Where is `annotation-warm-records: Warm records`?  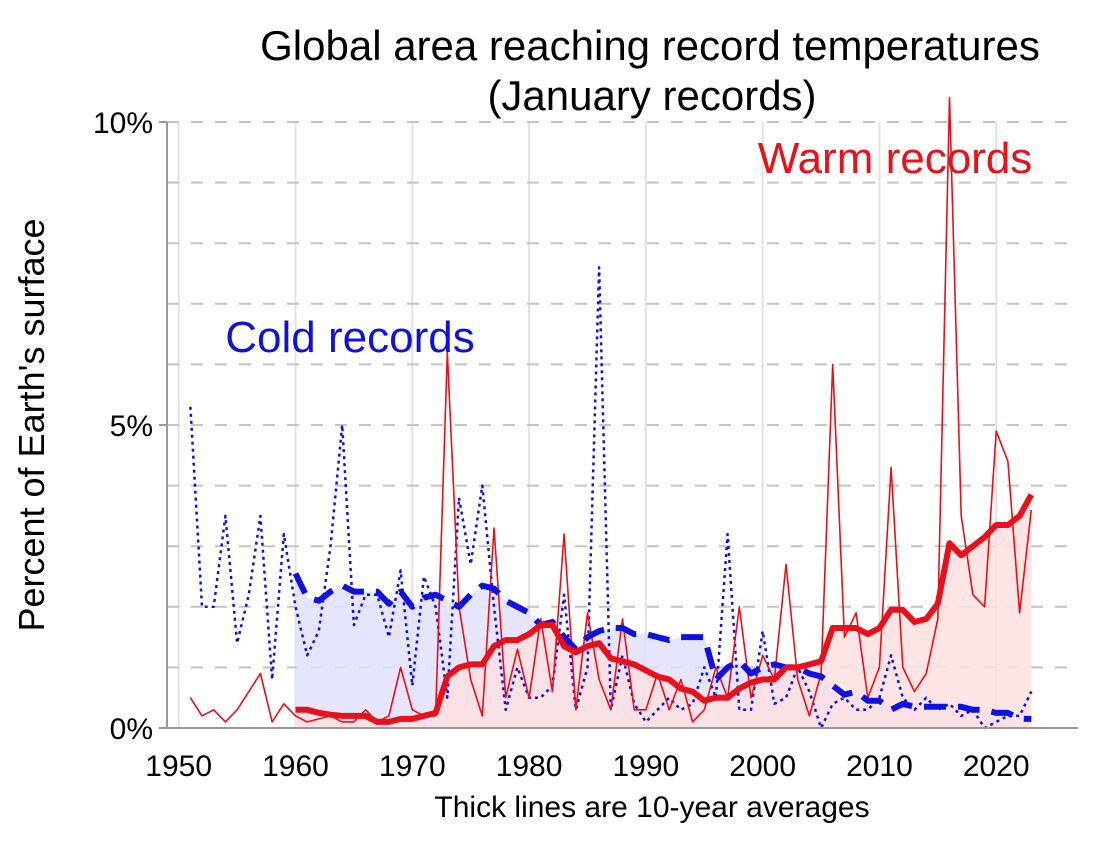
annotation-warm-records: Warm records is located at coordinates (895, 158).